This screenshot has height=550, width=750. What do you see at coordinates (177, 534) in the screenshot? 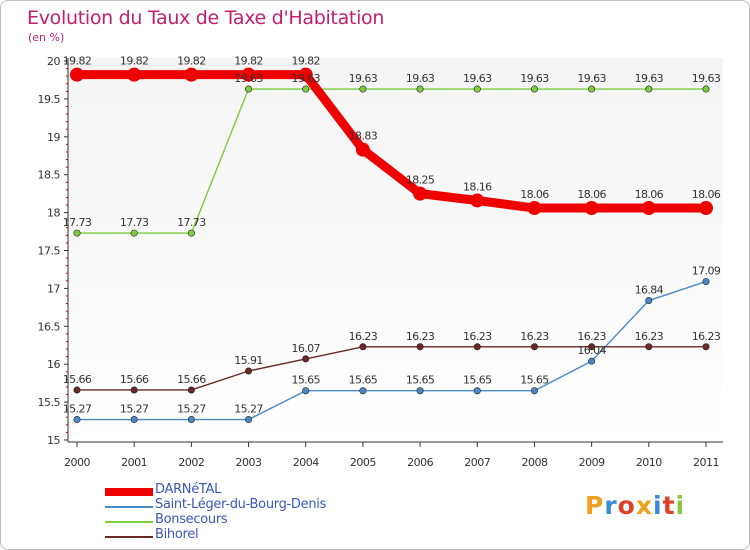
I see `legend-label: Bihorel` at bounding box center [177, 534].